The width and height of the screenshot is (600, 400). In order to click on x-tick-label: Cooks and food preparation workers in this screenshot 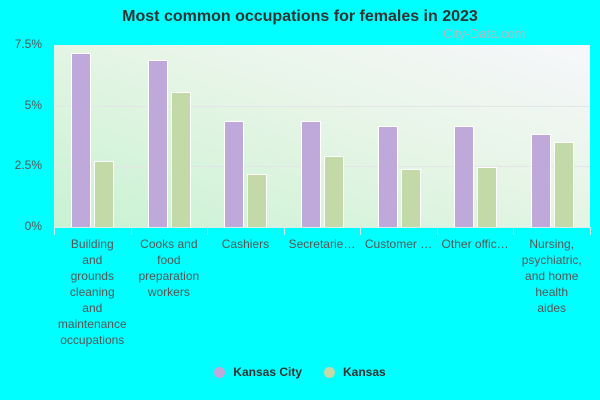, I will do `click(169, 268)`.